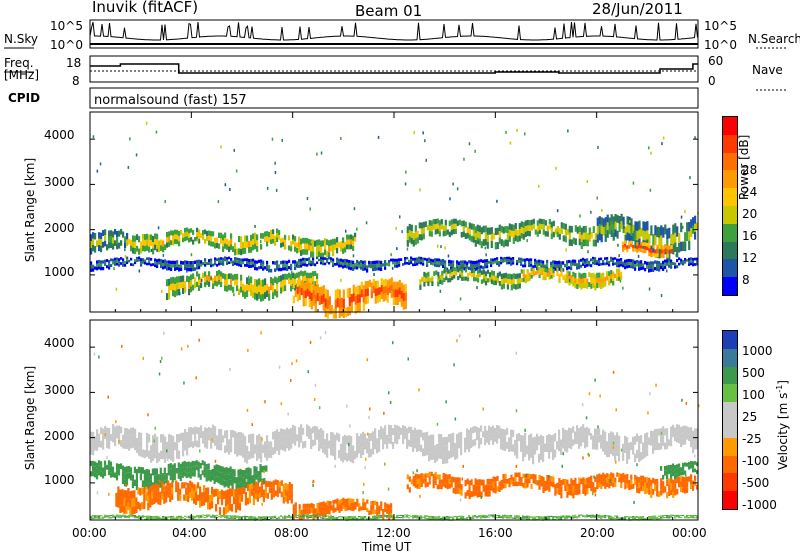 Image resolution: width=800 pixels, height=554 pixels. I want to click on sky-tick-top: 10^5, so click(66, 26).